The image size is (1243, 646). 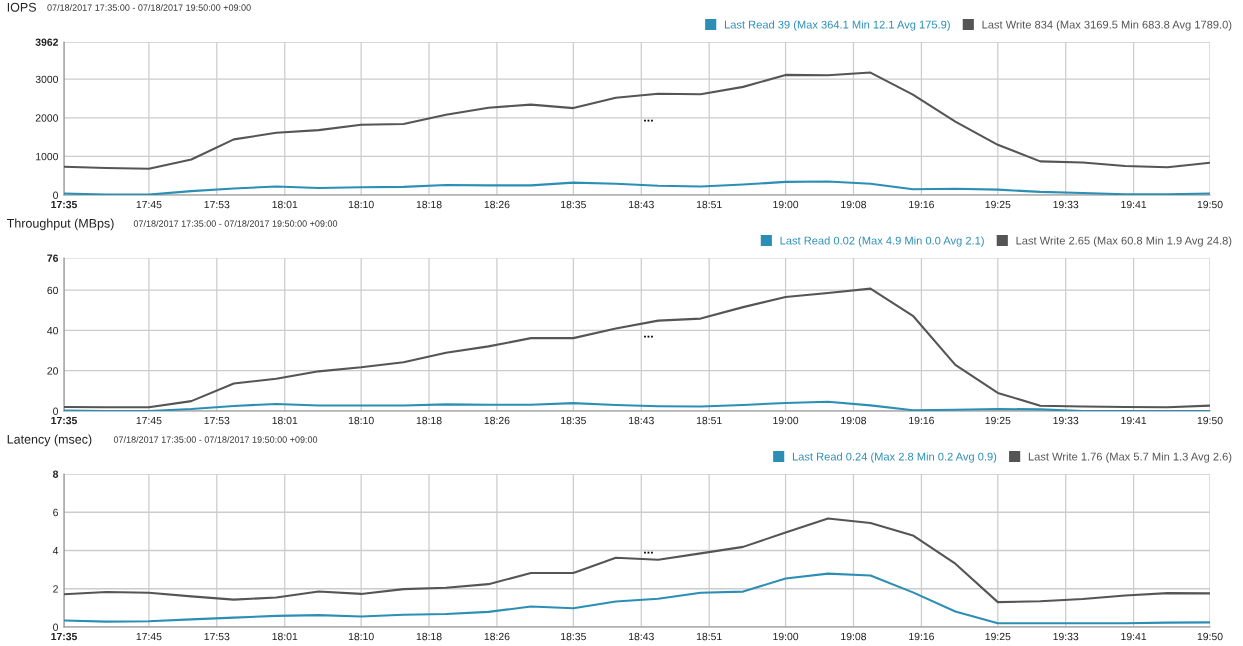 What do you see at coordinates (49, 440) in the screenshot?
I see `chart-title: Latency (msec)` at bounding box center [49, 440].